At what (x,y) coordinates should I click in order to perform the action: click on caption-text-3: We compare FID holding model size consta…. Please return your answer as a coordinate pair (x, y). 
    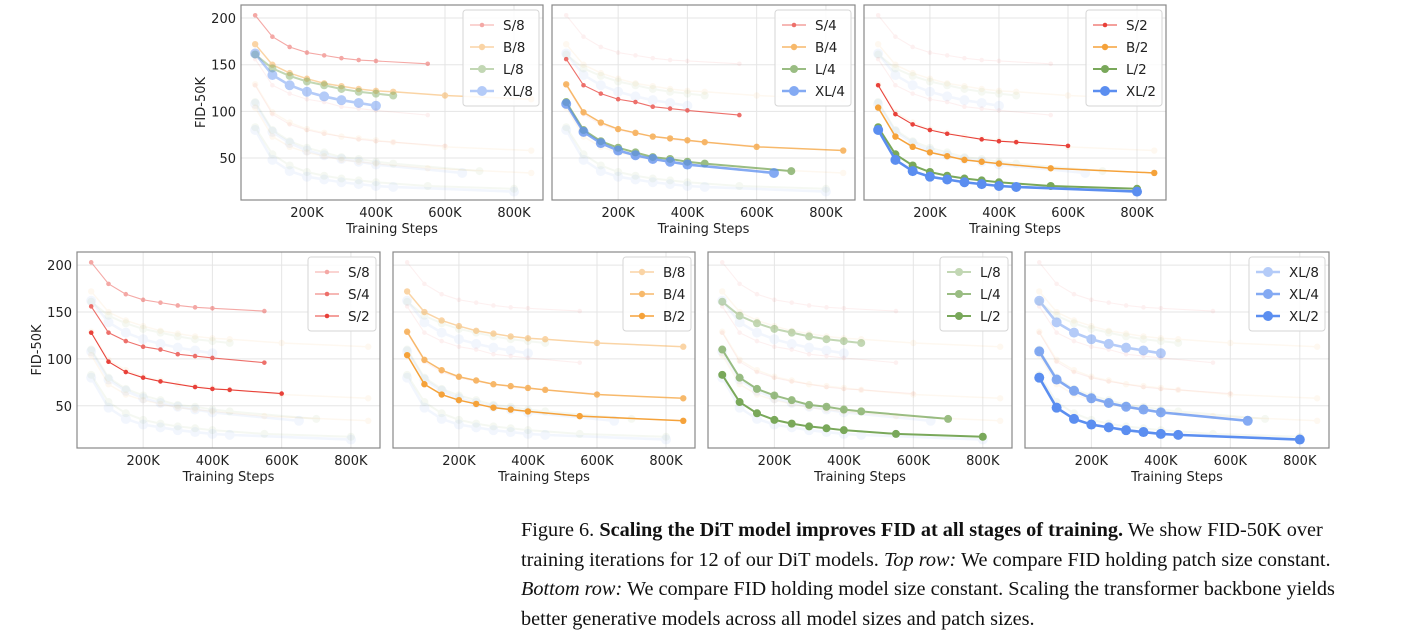
    Looking at the image, I should click on (928, 604).